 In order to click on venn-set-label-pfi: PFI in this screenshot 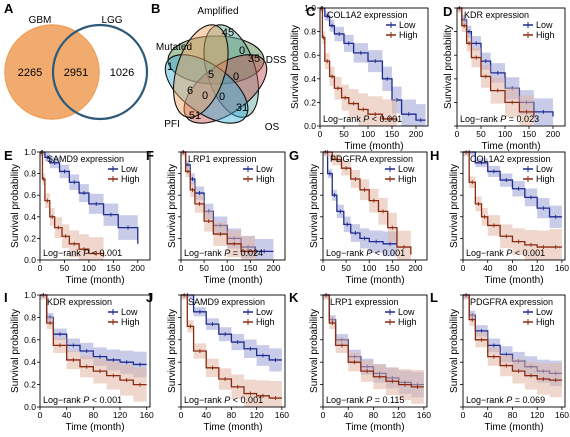, I will do `click(172, 124)`.